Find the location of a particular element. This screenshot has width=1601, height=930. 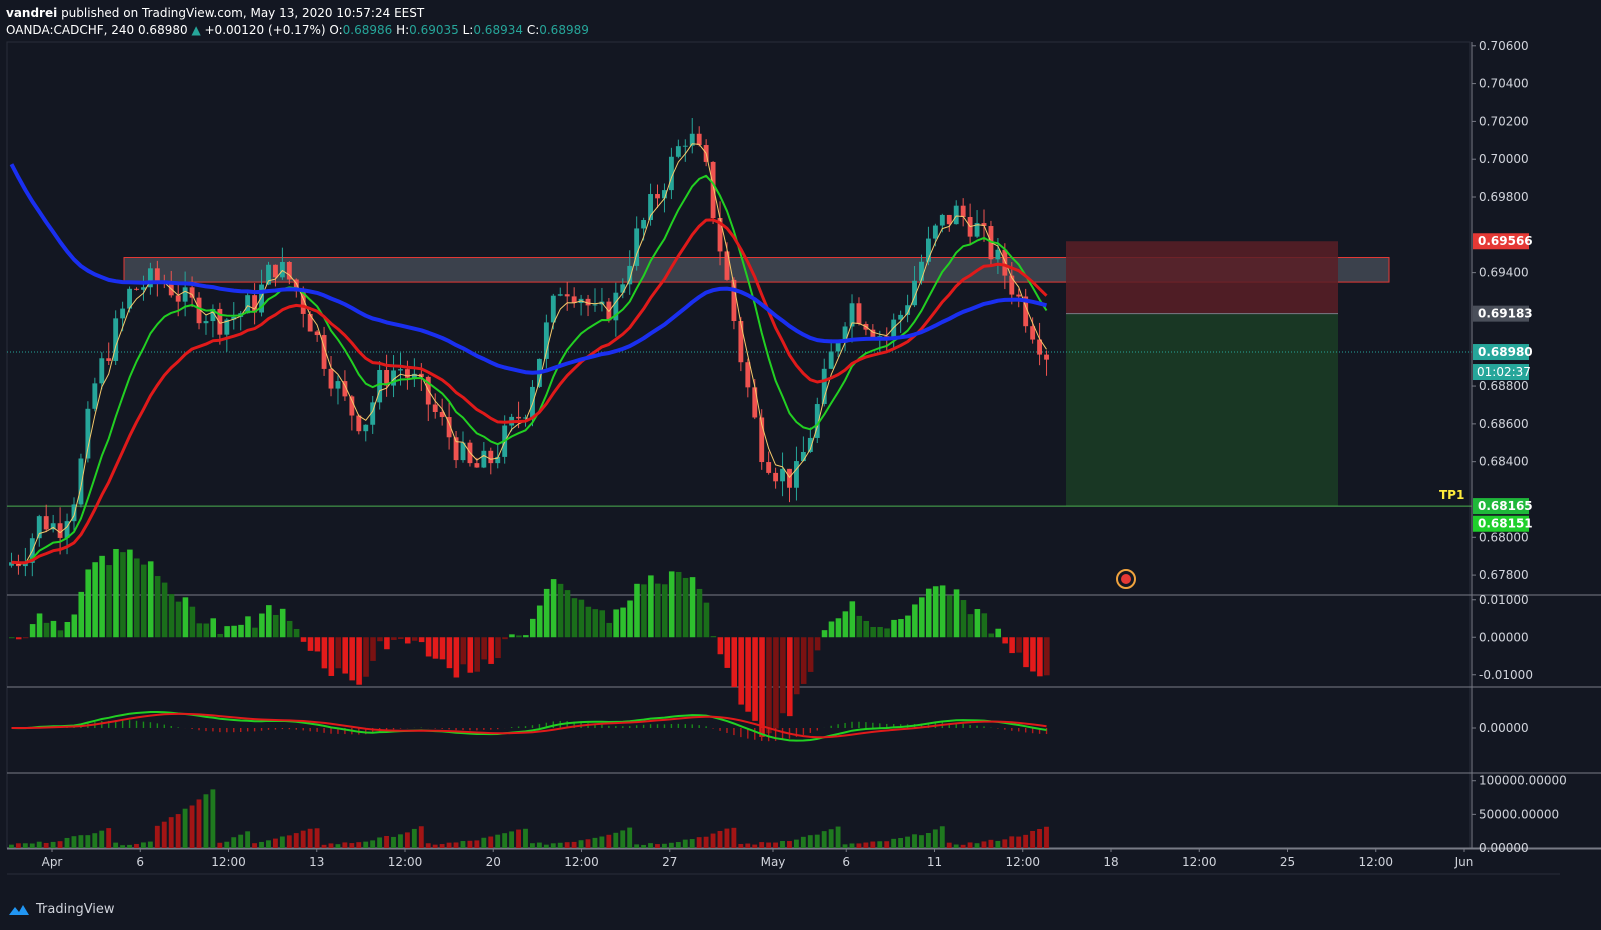

price-tick-label: 0.69400 is located at coordinates (1504, 273).